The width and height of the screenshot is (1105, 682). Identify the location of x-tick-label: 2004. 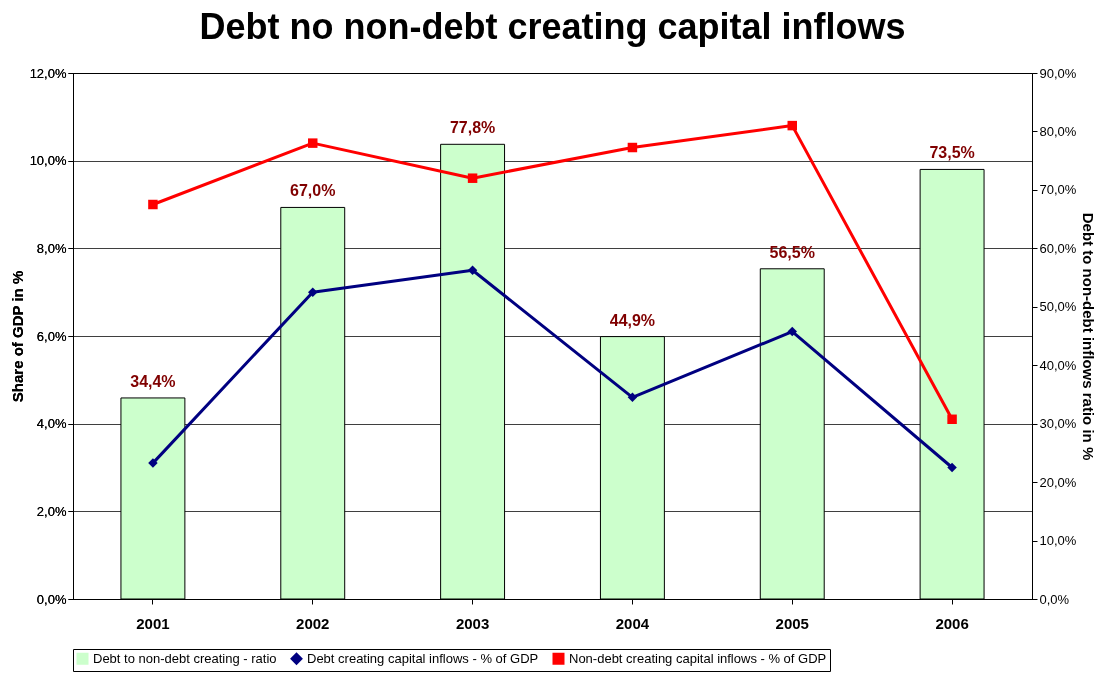
(632, 623).